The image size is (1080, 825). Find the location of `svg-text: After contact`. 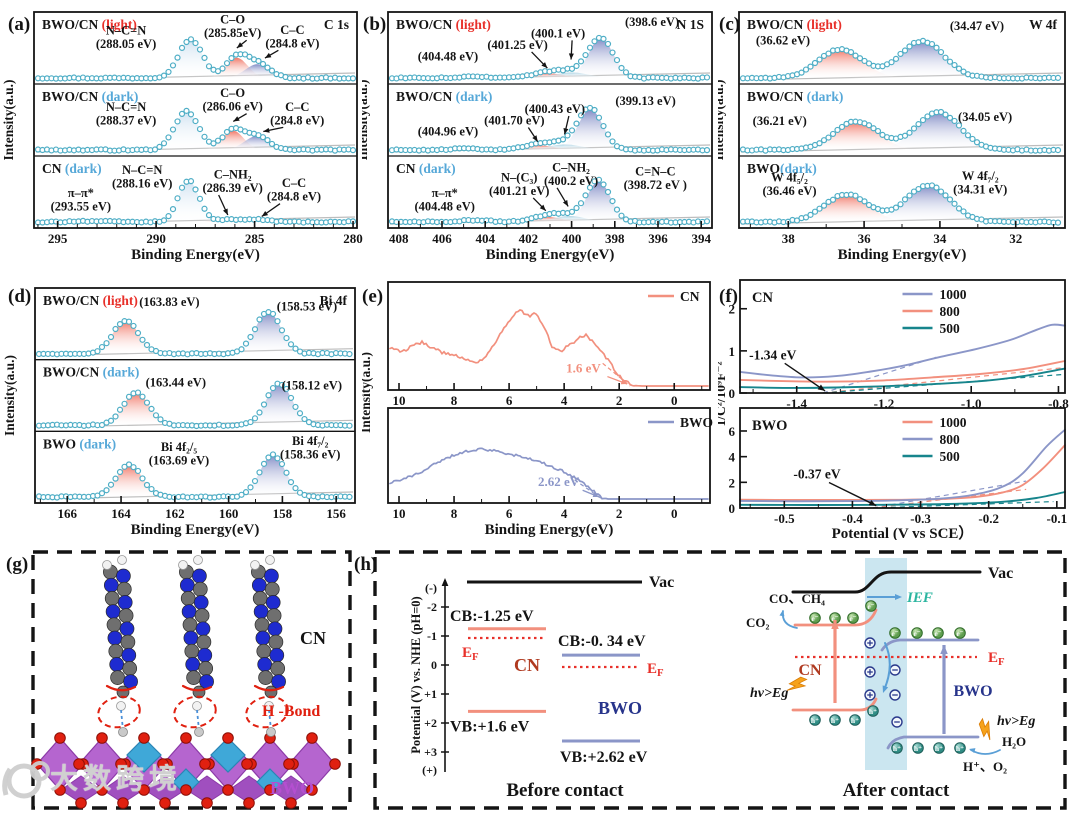

svg-text: After contact is located at coordinates (896, 790).